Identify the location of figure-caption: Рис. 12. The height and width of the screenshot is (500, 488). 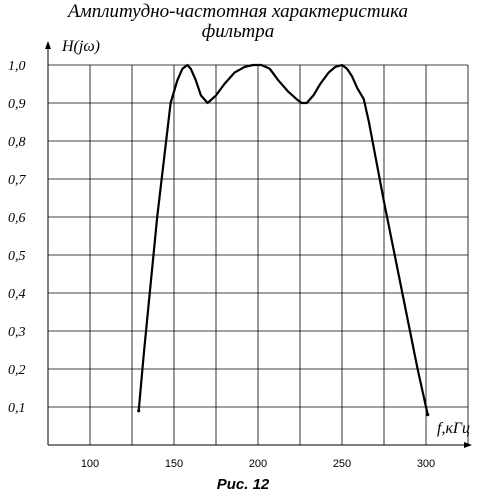
(243, 484).